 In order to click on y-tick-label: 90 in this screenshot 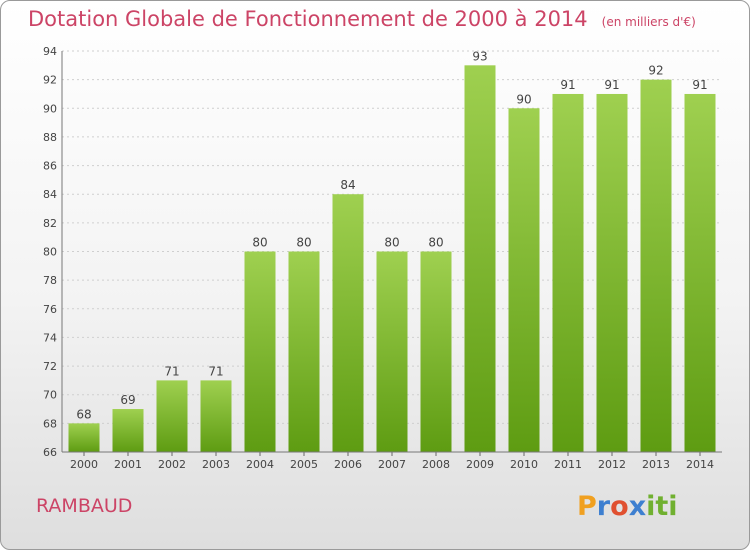, I will do `click(50, 108)`.